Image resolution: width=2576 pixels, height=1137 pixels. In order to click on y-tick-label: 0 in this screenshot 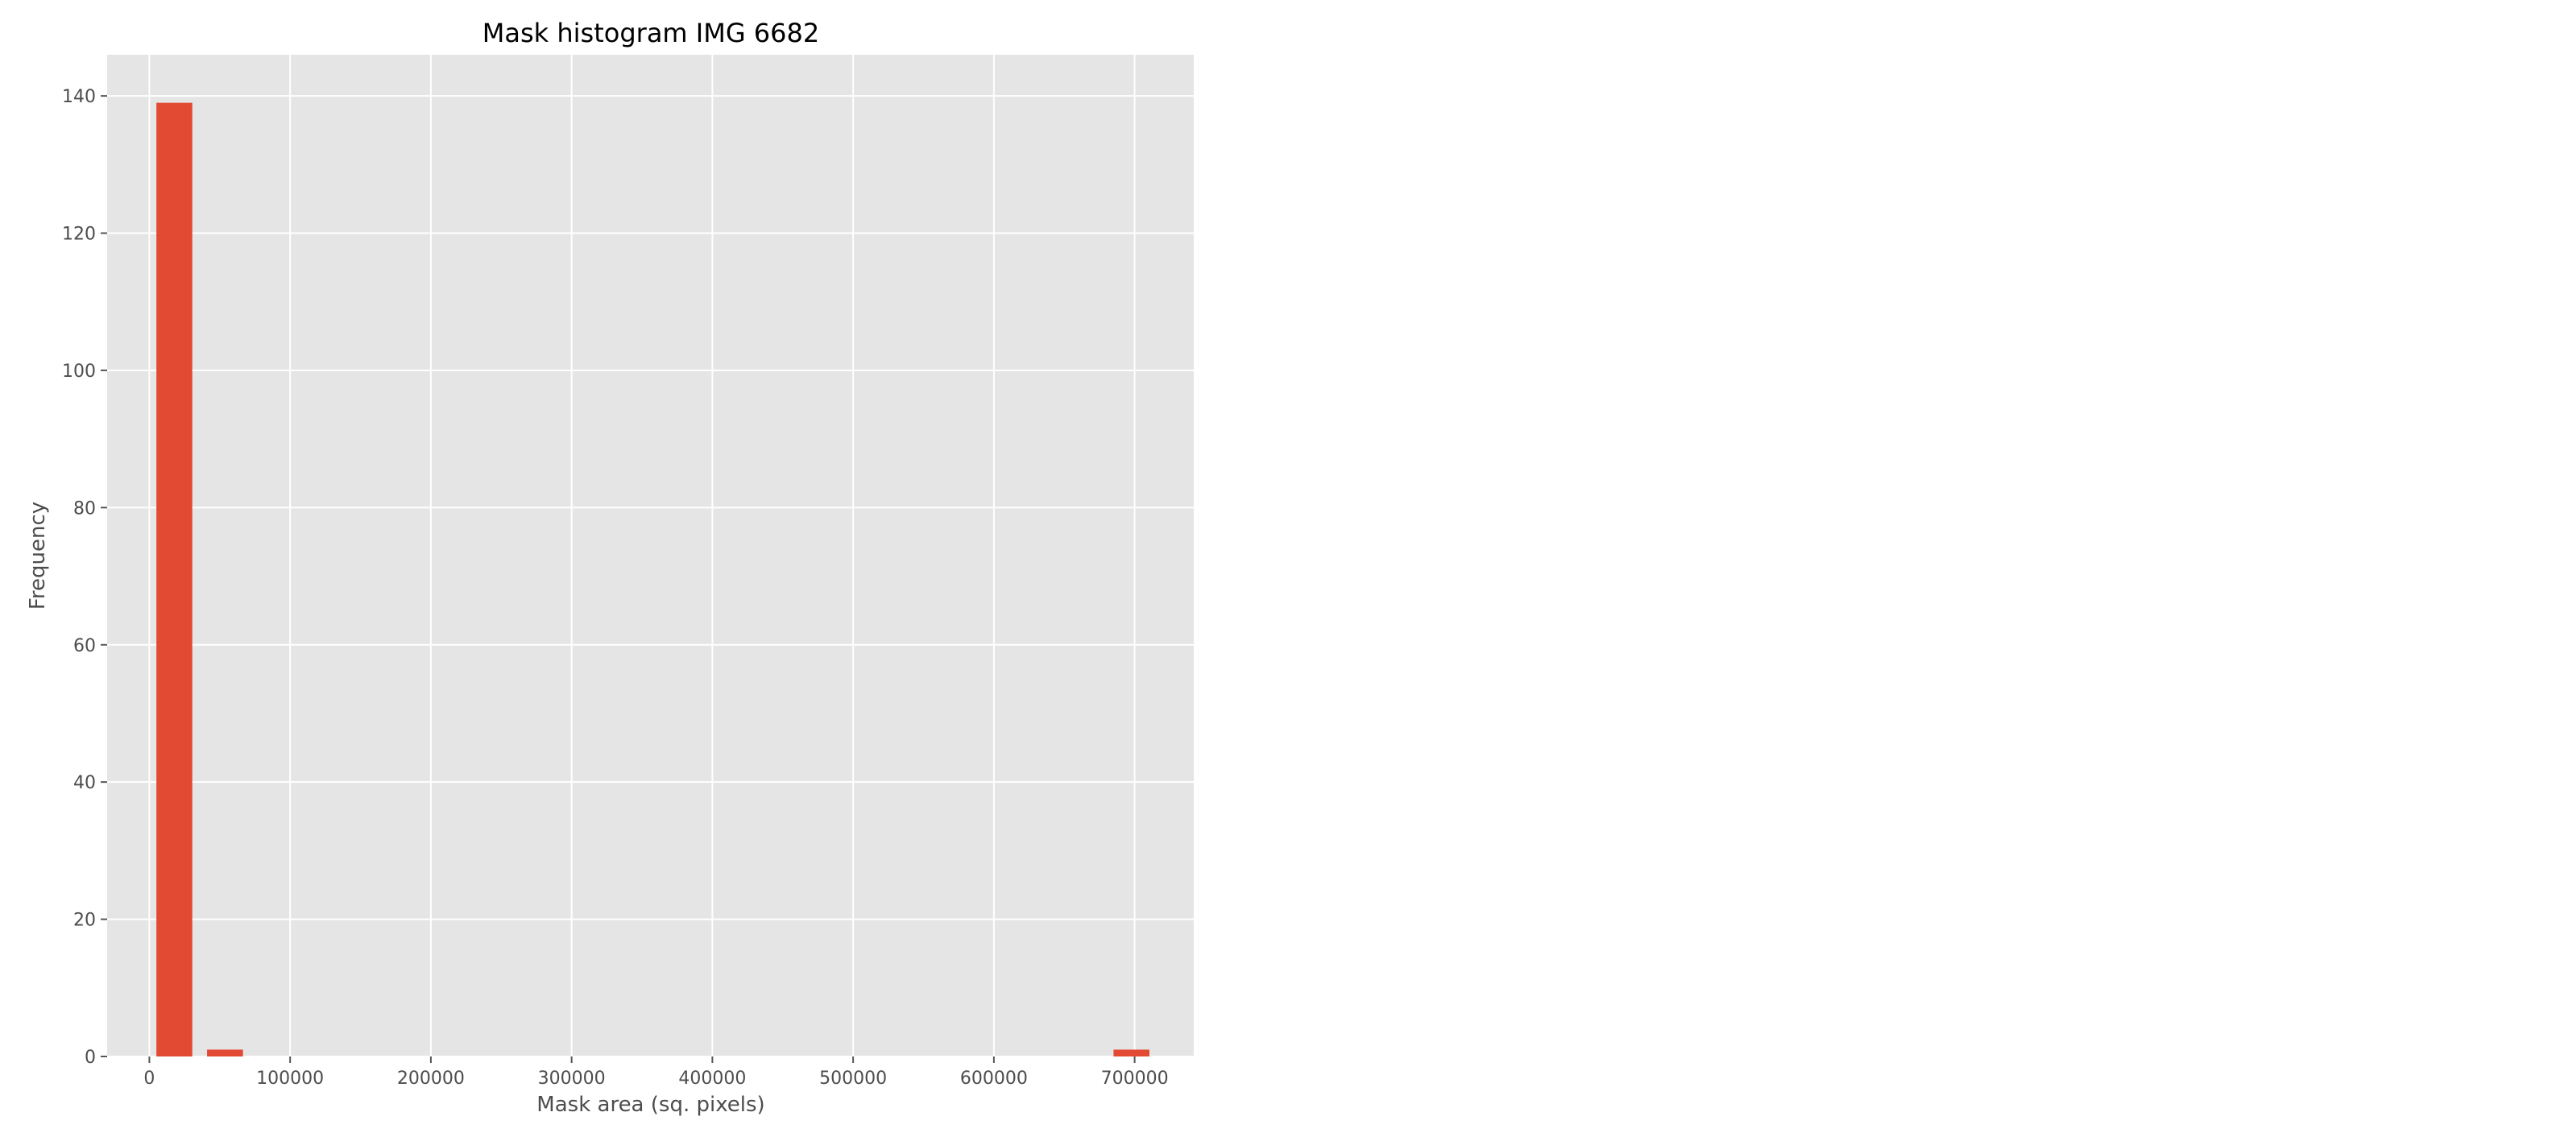, I will do `click(90, 1058)`.